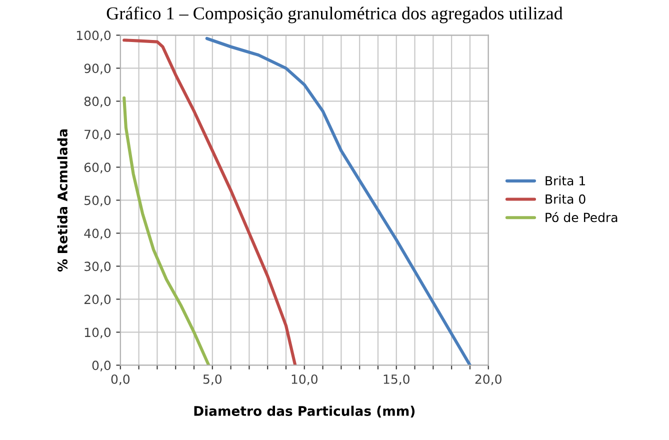 The height and width of the screenshot is (440, 669). What do you see at coordinates (97, 69) in the screenshot?
I see `y-tick-label: 90,0` at bounding box center [97, 69].